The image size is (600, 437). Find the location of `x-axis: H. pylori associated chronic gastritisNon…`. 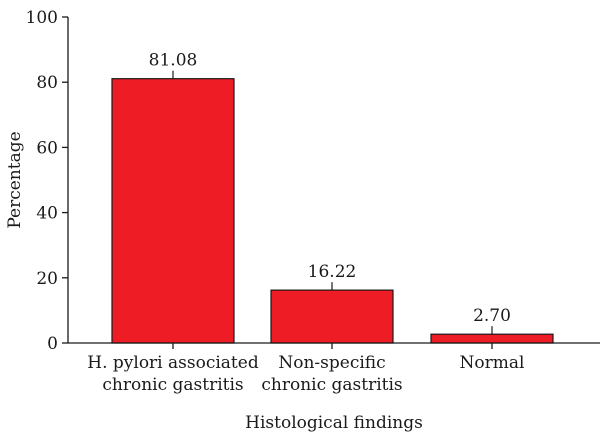

x-axis: H. pylori associated chronic gastritisNon… is located at coordinates (334, 368).